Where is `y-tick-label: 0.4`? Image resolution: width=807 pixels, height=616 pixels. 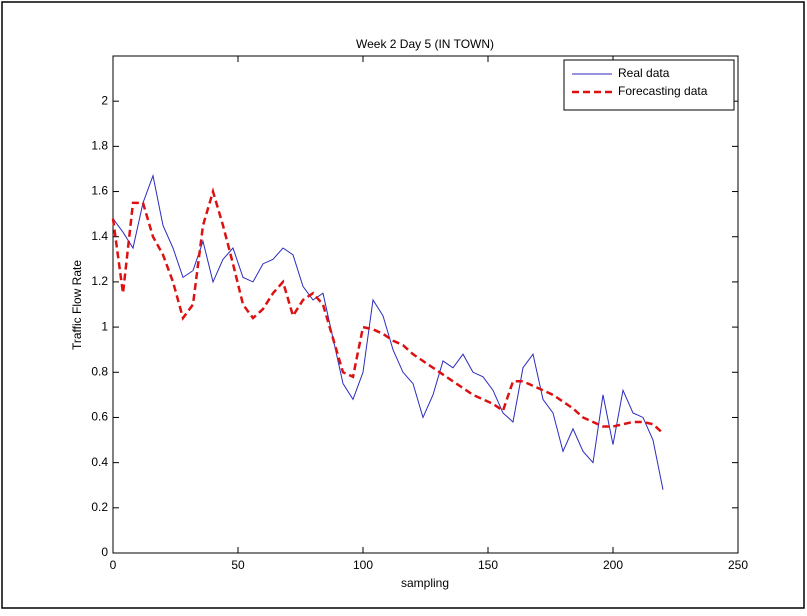 y-tick-label: 0.4 is located at coordinates (99, 462).